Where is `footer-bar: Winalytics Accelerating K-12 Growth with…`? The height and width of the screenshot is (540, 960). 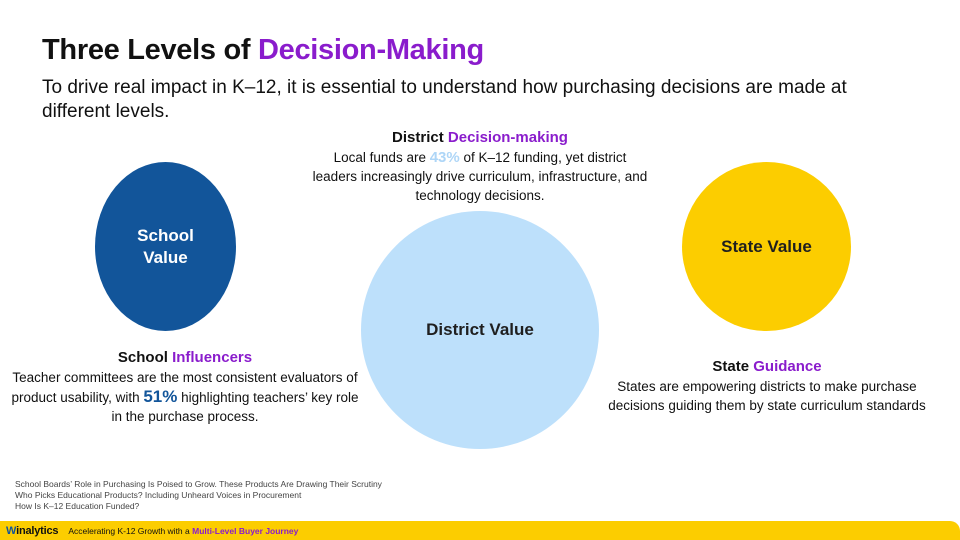 footer-bar: Winalytics Accelerating K-12 Growth with… is located at coordinates (480, 530).